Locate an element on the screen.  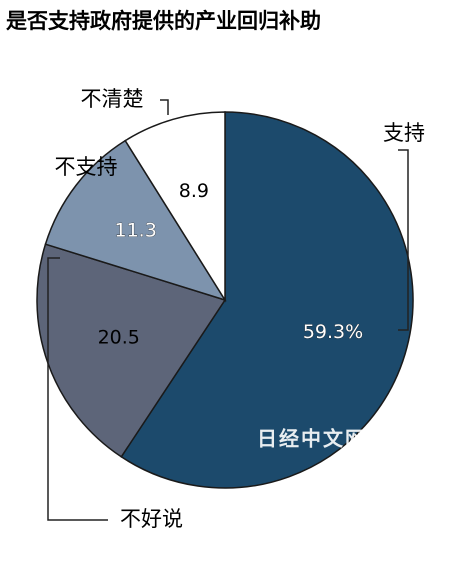
data-label: 20.5 is located at coordinates (119, 337).